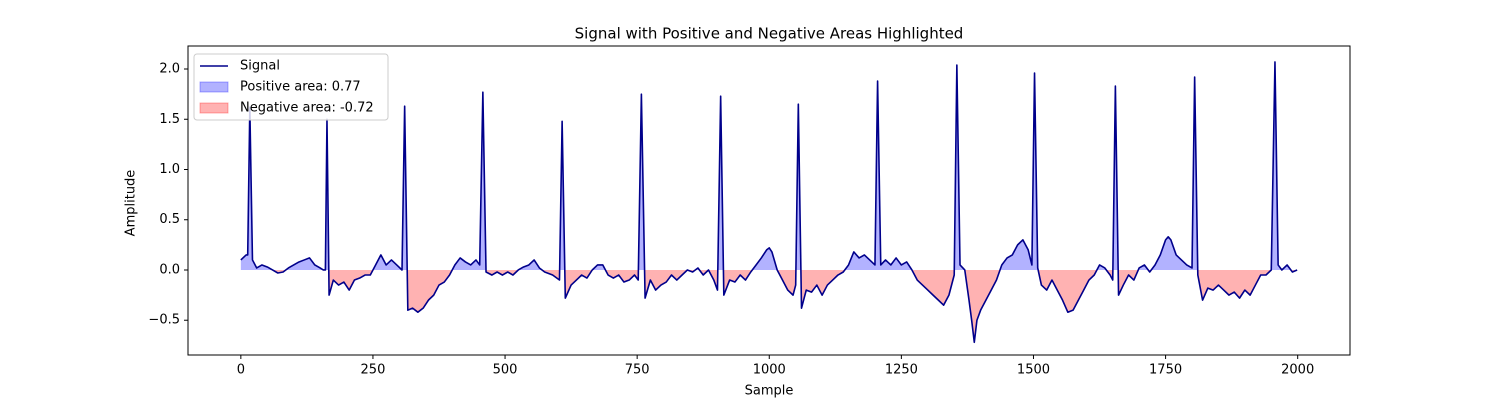  Describe the element at coordinates (169, 119) in the screenshot. I see `y-tick-label: 1.5` at that location.